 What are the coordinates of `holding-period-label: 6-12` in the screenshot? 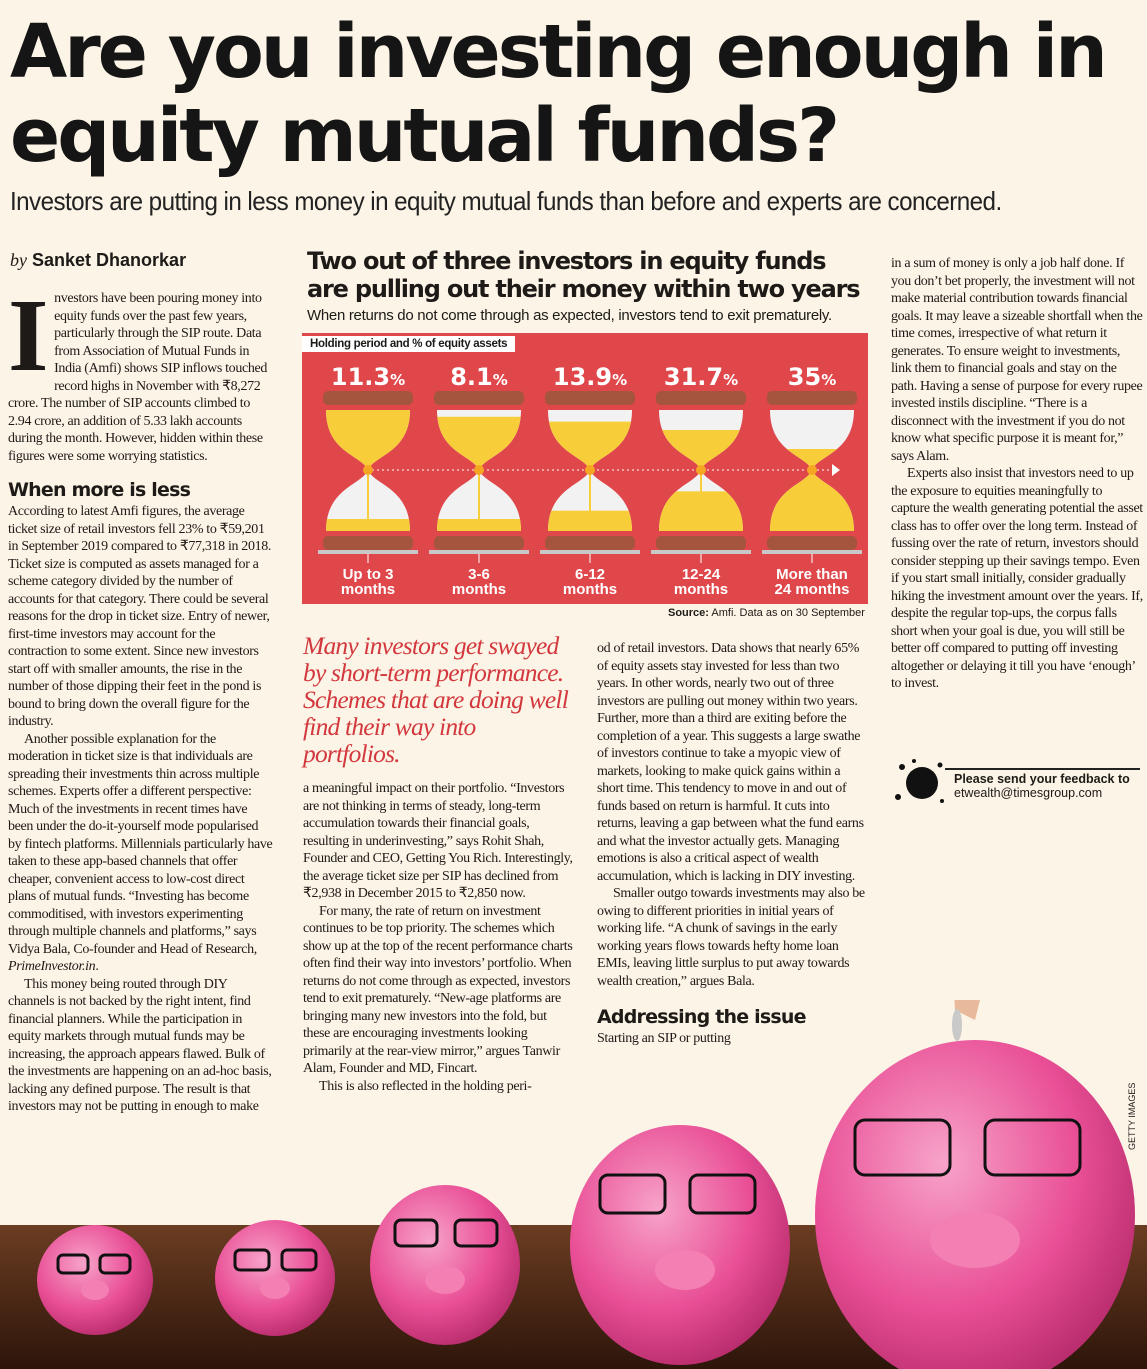 It's located at (590, 574).